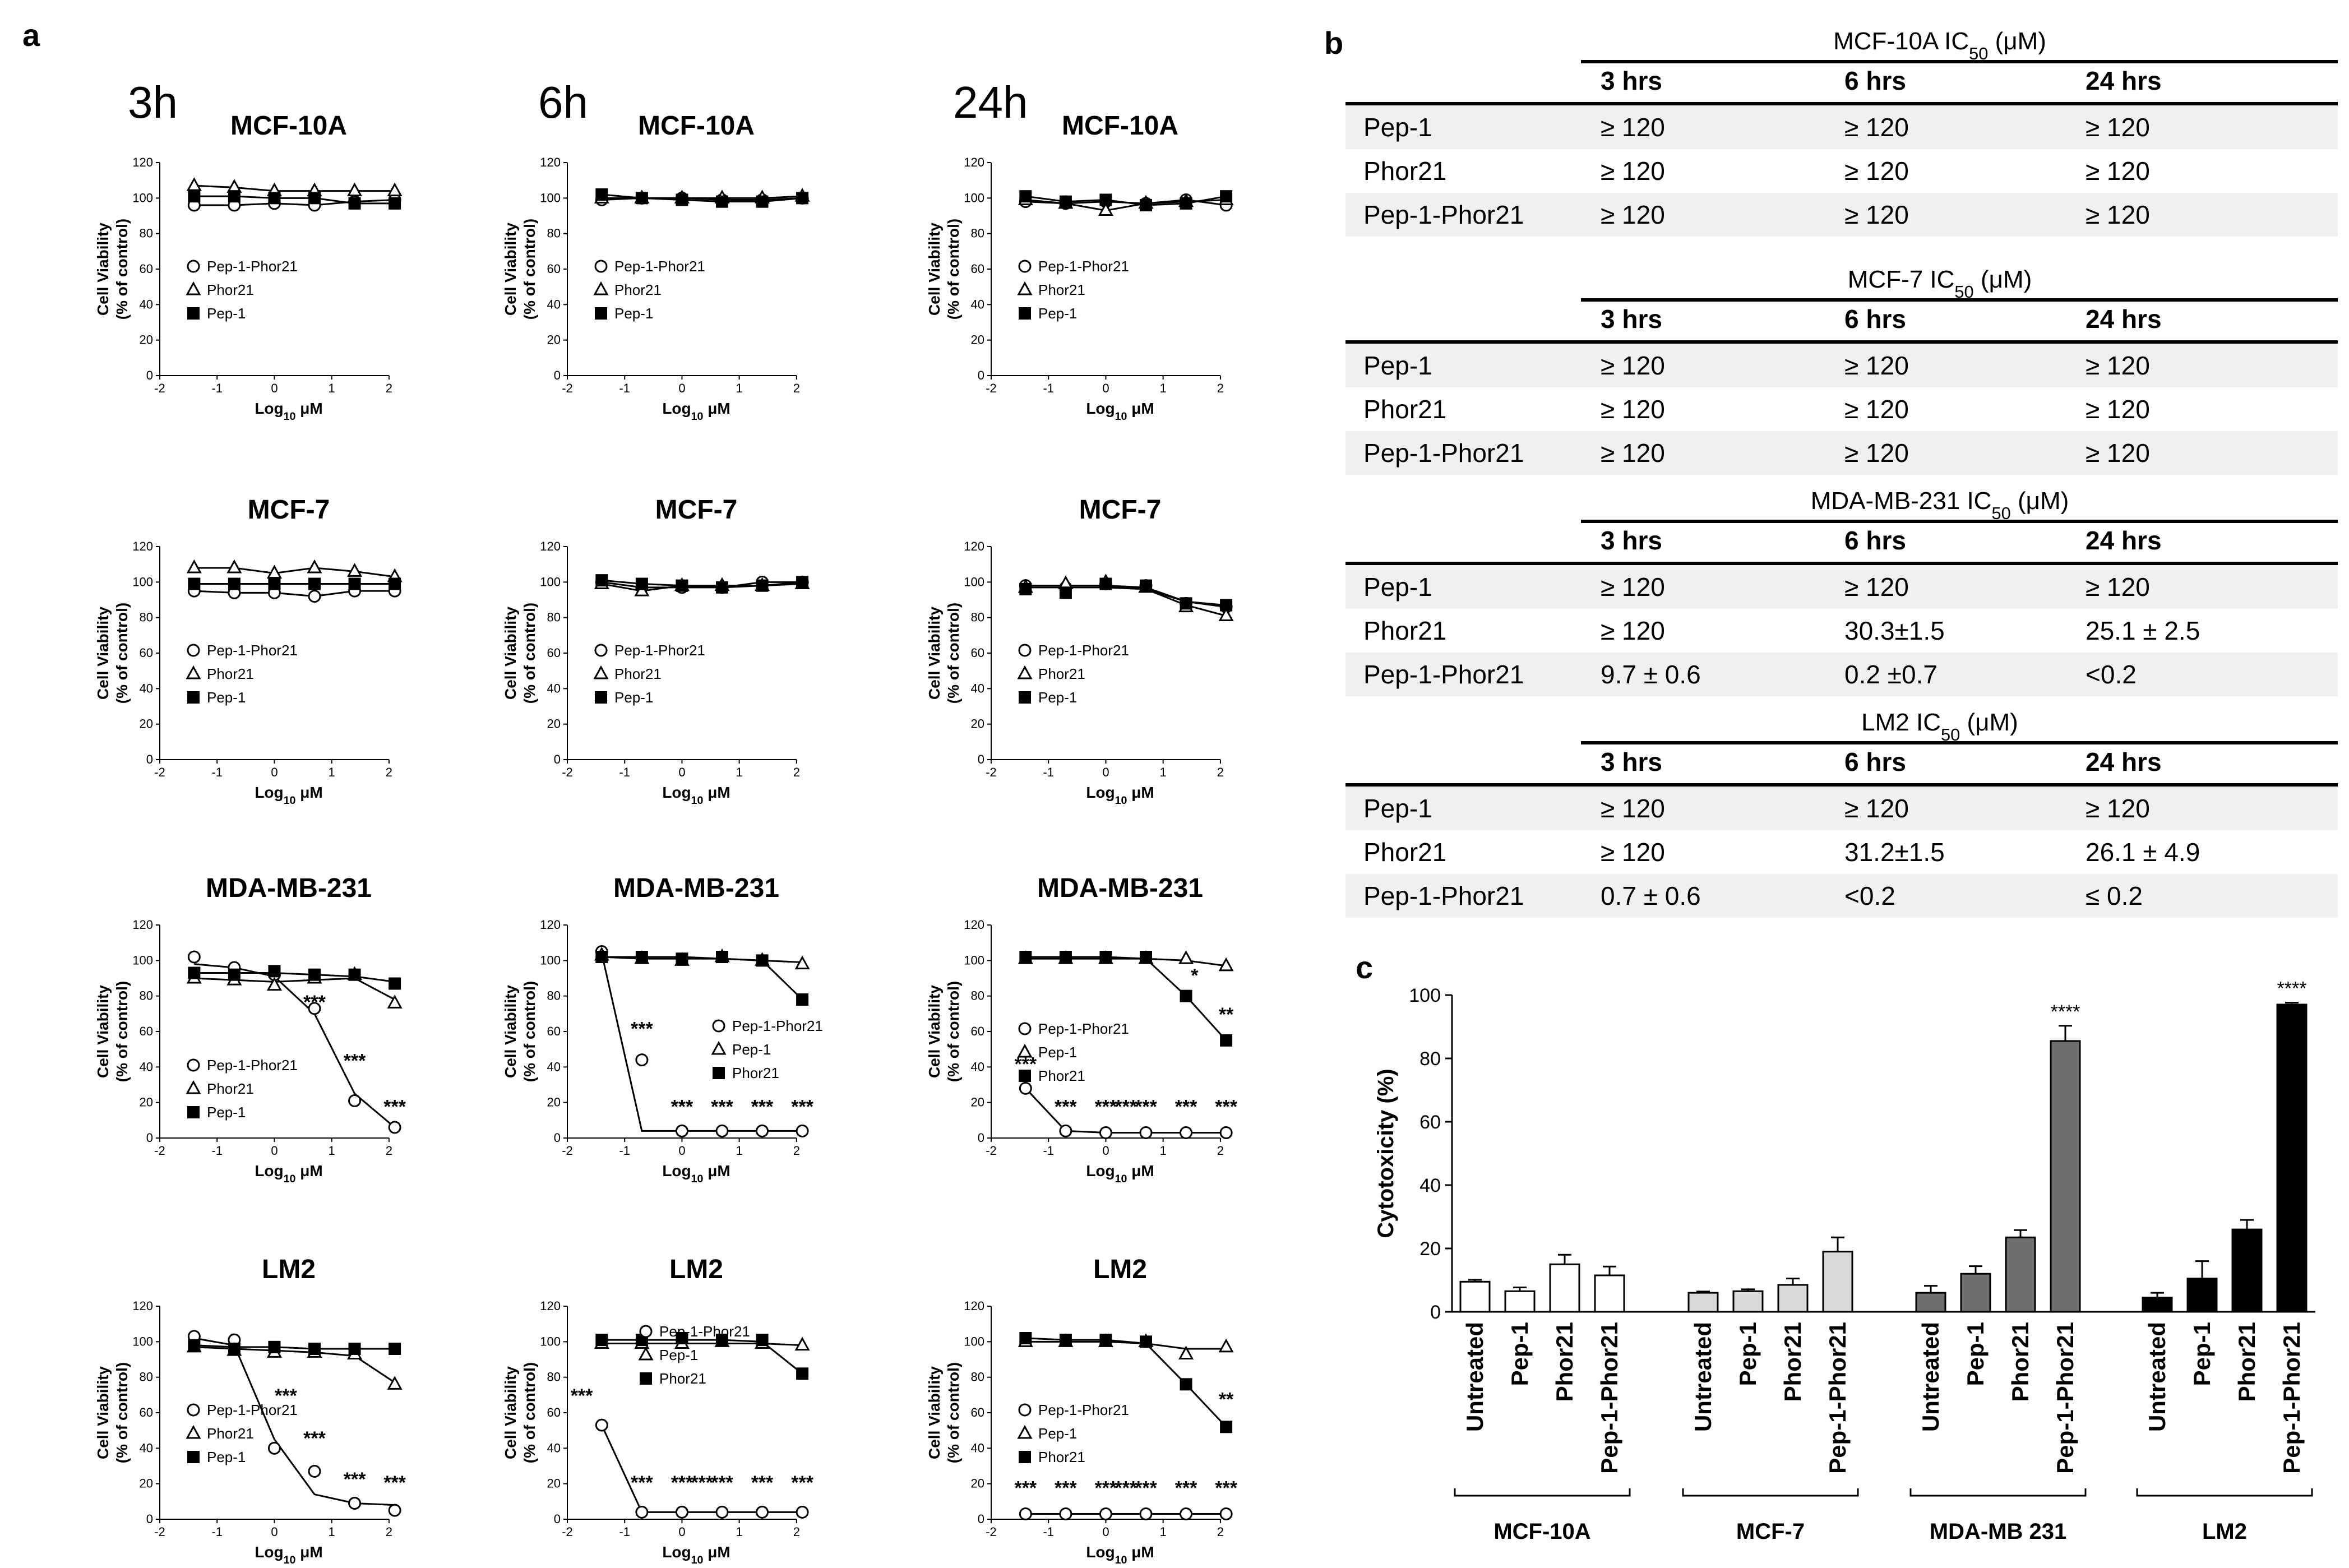 The height and width of the screenshot is (1568, 2349). What do you see at coordinates (1083, 651) in the screenshot?
I see `legend-label: Pep-1-Phor21` at bounding box center [1083, 651].